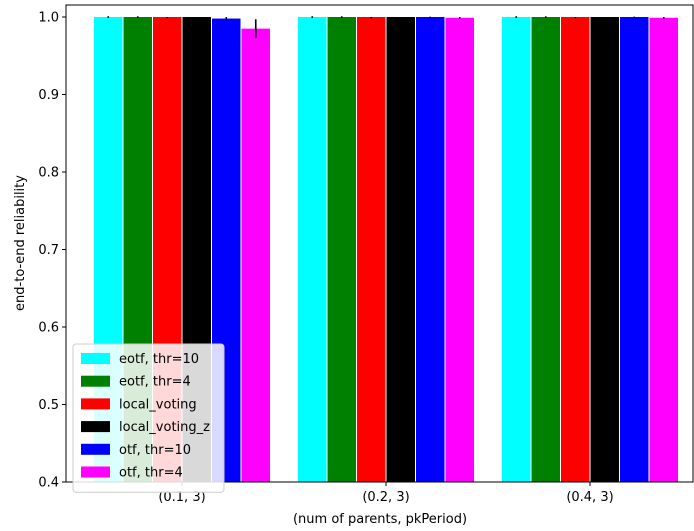  What do you see at coordinates (151, 473) in the screenshot?
I see `legend-label: otf, thr=4` at bounding box center [151, 473].